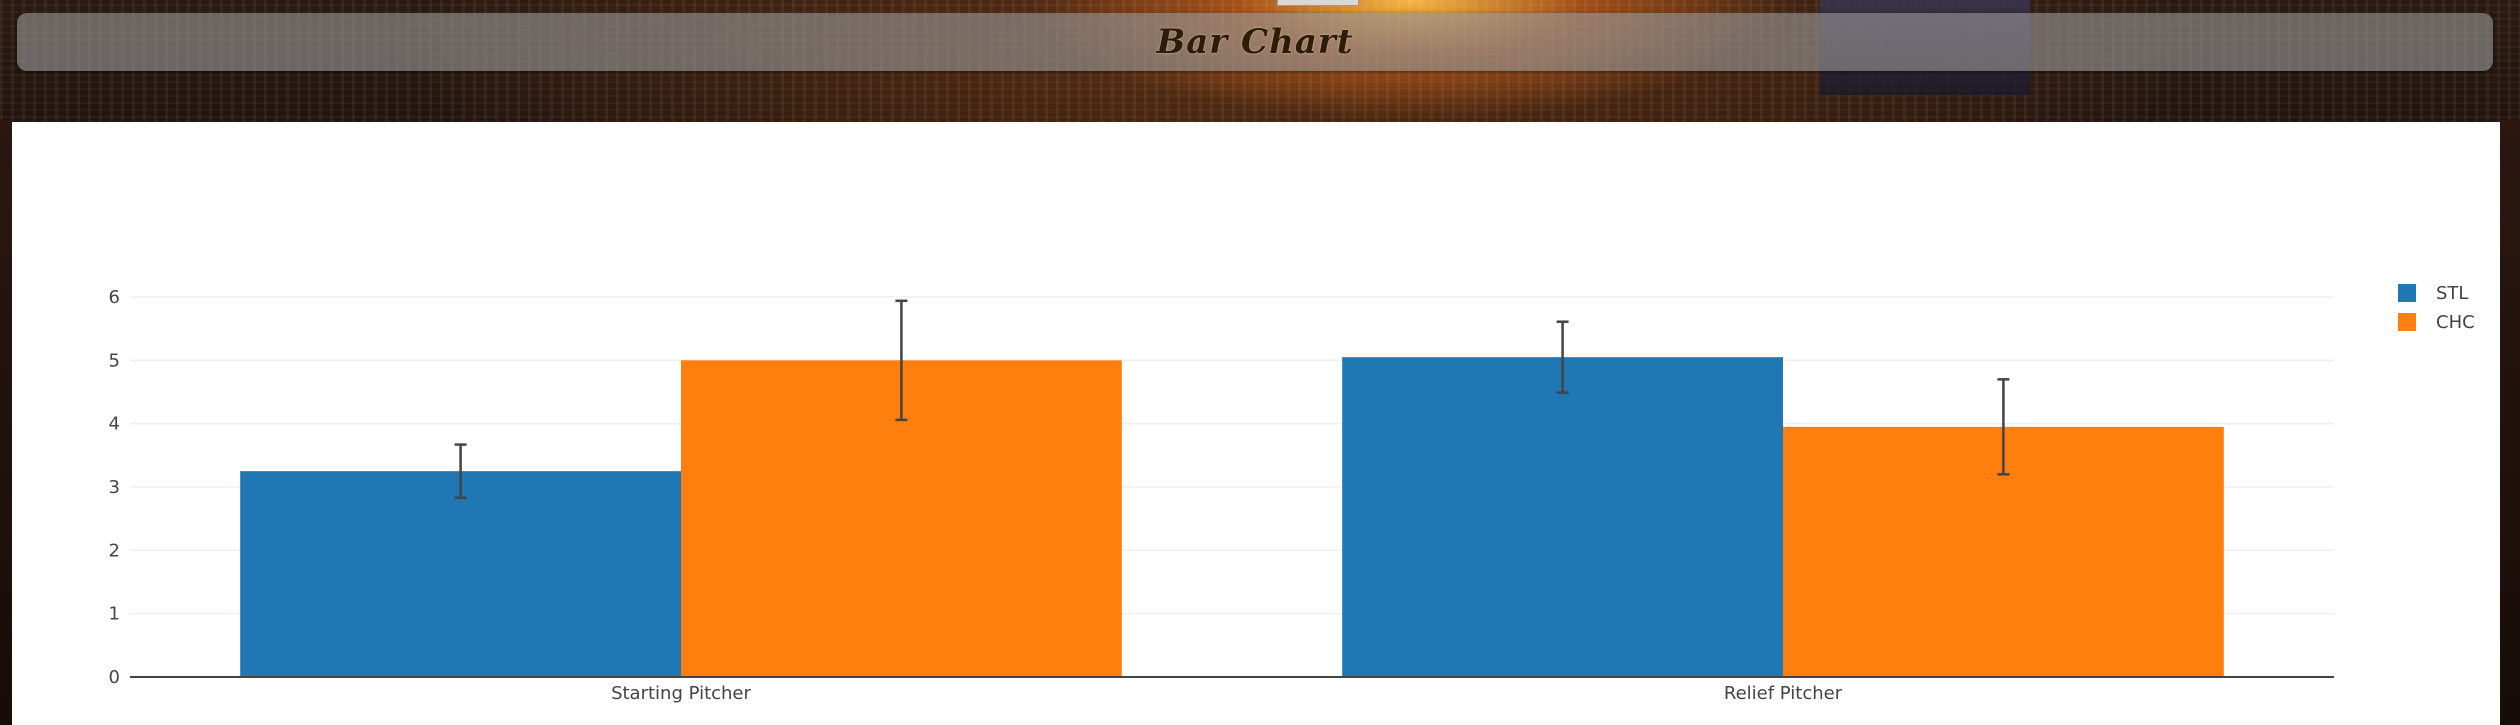 Image resolution: width=2520 pixels, height=725 pixels. I want to click on x-tick-label: Relief Pitcher, so click(1783, 693).